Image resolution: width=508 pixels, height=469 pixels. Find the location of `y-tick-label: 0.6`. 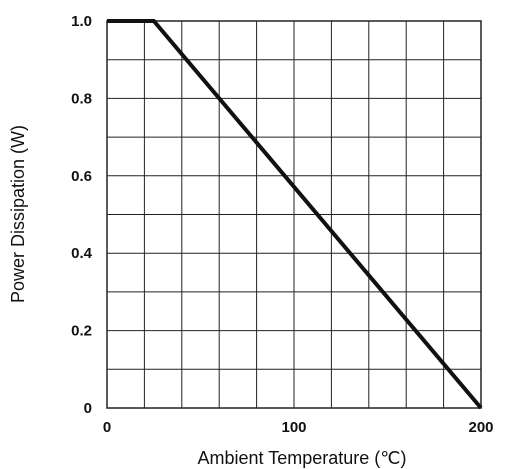

y-tick-label: 0.6 is located at coordinates (81, 176).